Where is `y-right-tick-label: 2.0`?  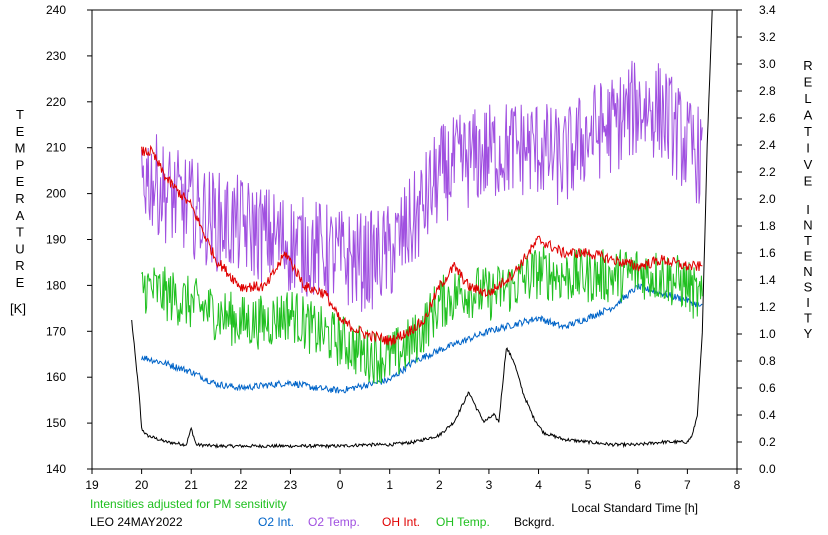
y-right-tick-label: 2.0 is located at coordinates (767, 199).